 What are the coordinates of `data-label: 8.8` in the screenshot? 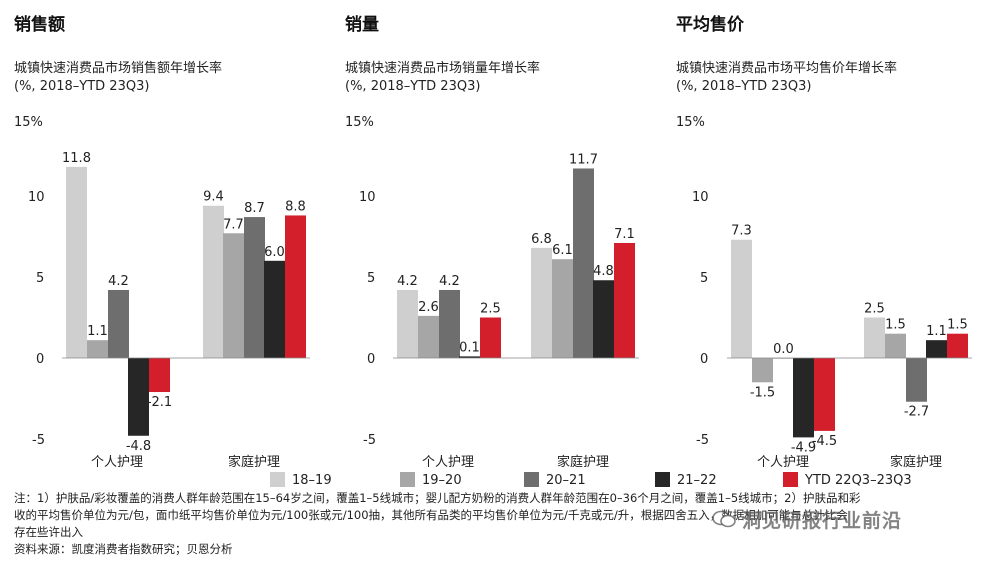 It's located at (295, 206).